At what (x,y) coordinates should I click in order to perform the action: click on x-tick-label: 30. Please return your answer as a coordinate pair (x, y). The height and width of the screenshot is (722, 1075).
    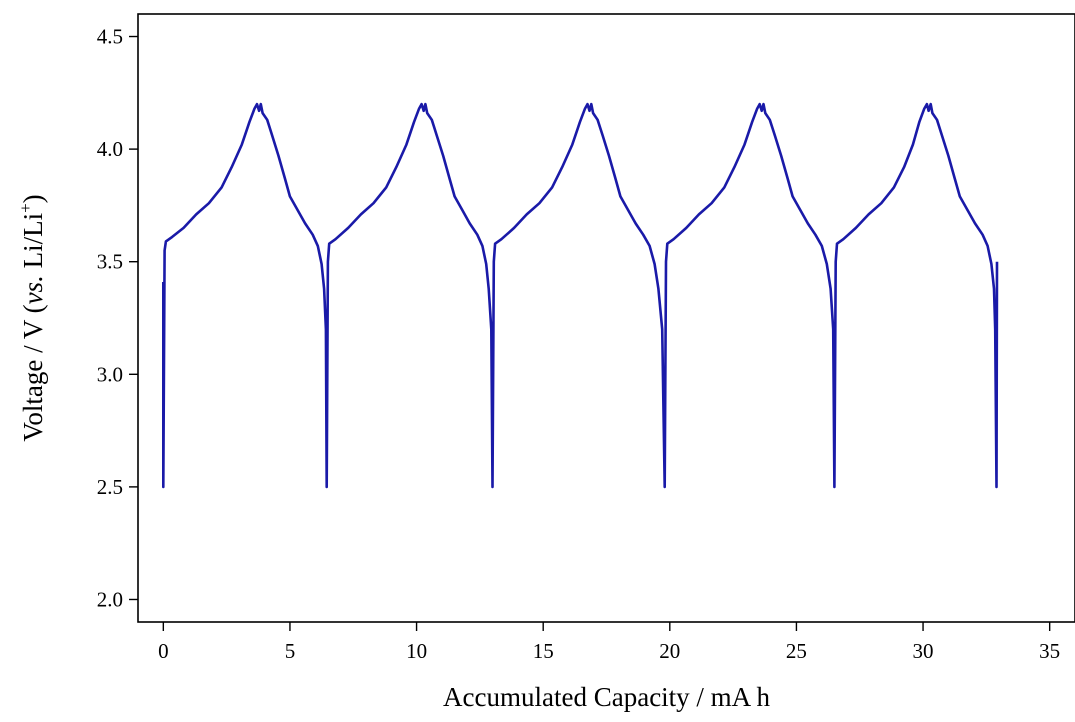
    Looking at the image, I should click on (923, 651).